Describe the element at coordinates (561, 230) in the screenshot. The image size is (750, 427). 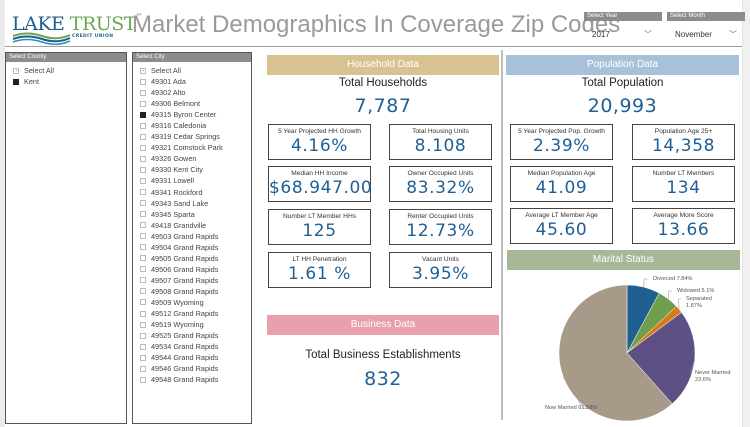
I see `kpi-value: 45.60` at that location.